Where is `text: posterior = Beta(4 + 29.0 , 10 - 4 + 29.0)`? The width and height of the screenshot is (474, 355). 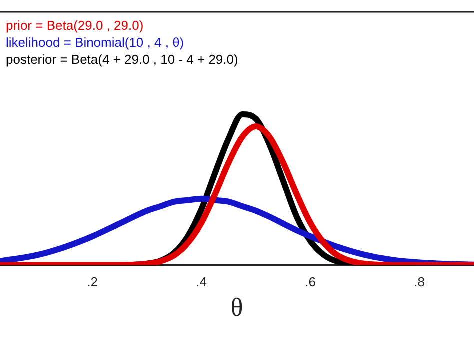
text: posterior = Beta(4 + 29.0 , 10 - 4 + 29.0) is located at coordinates (122, 60).